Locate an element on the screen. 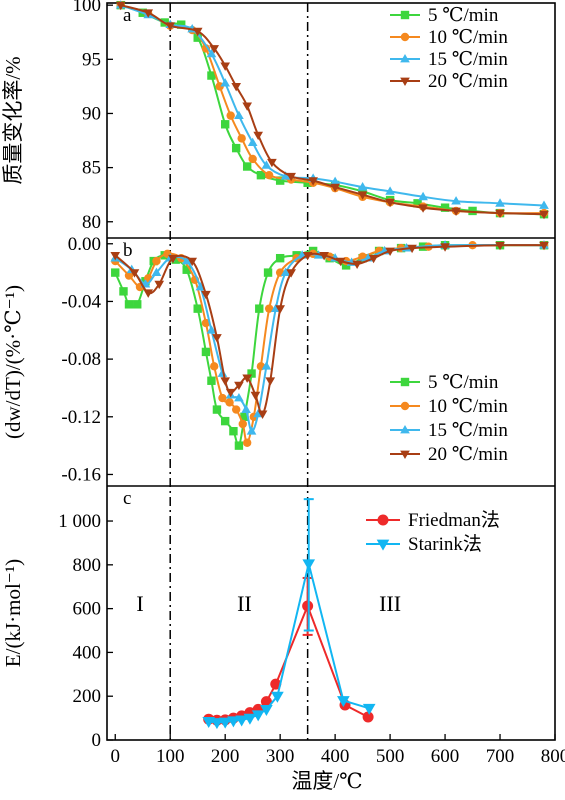 The image size is (565, 800). x-axis-label: 温度/℃ is located at coordinates (326, 781).